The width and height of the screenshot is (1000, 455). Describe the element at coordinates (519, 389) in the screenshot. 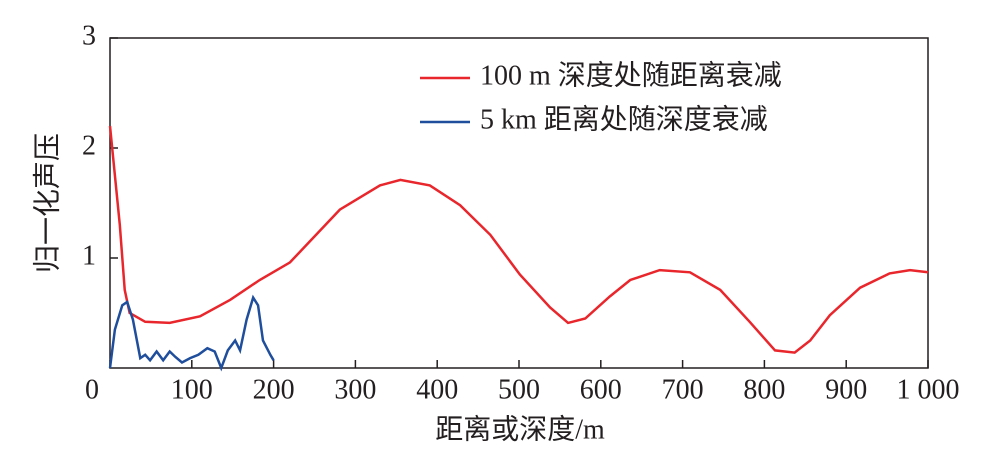

I see `x-tick-label: 500` at that location.